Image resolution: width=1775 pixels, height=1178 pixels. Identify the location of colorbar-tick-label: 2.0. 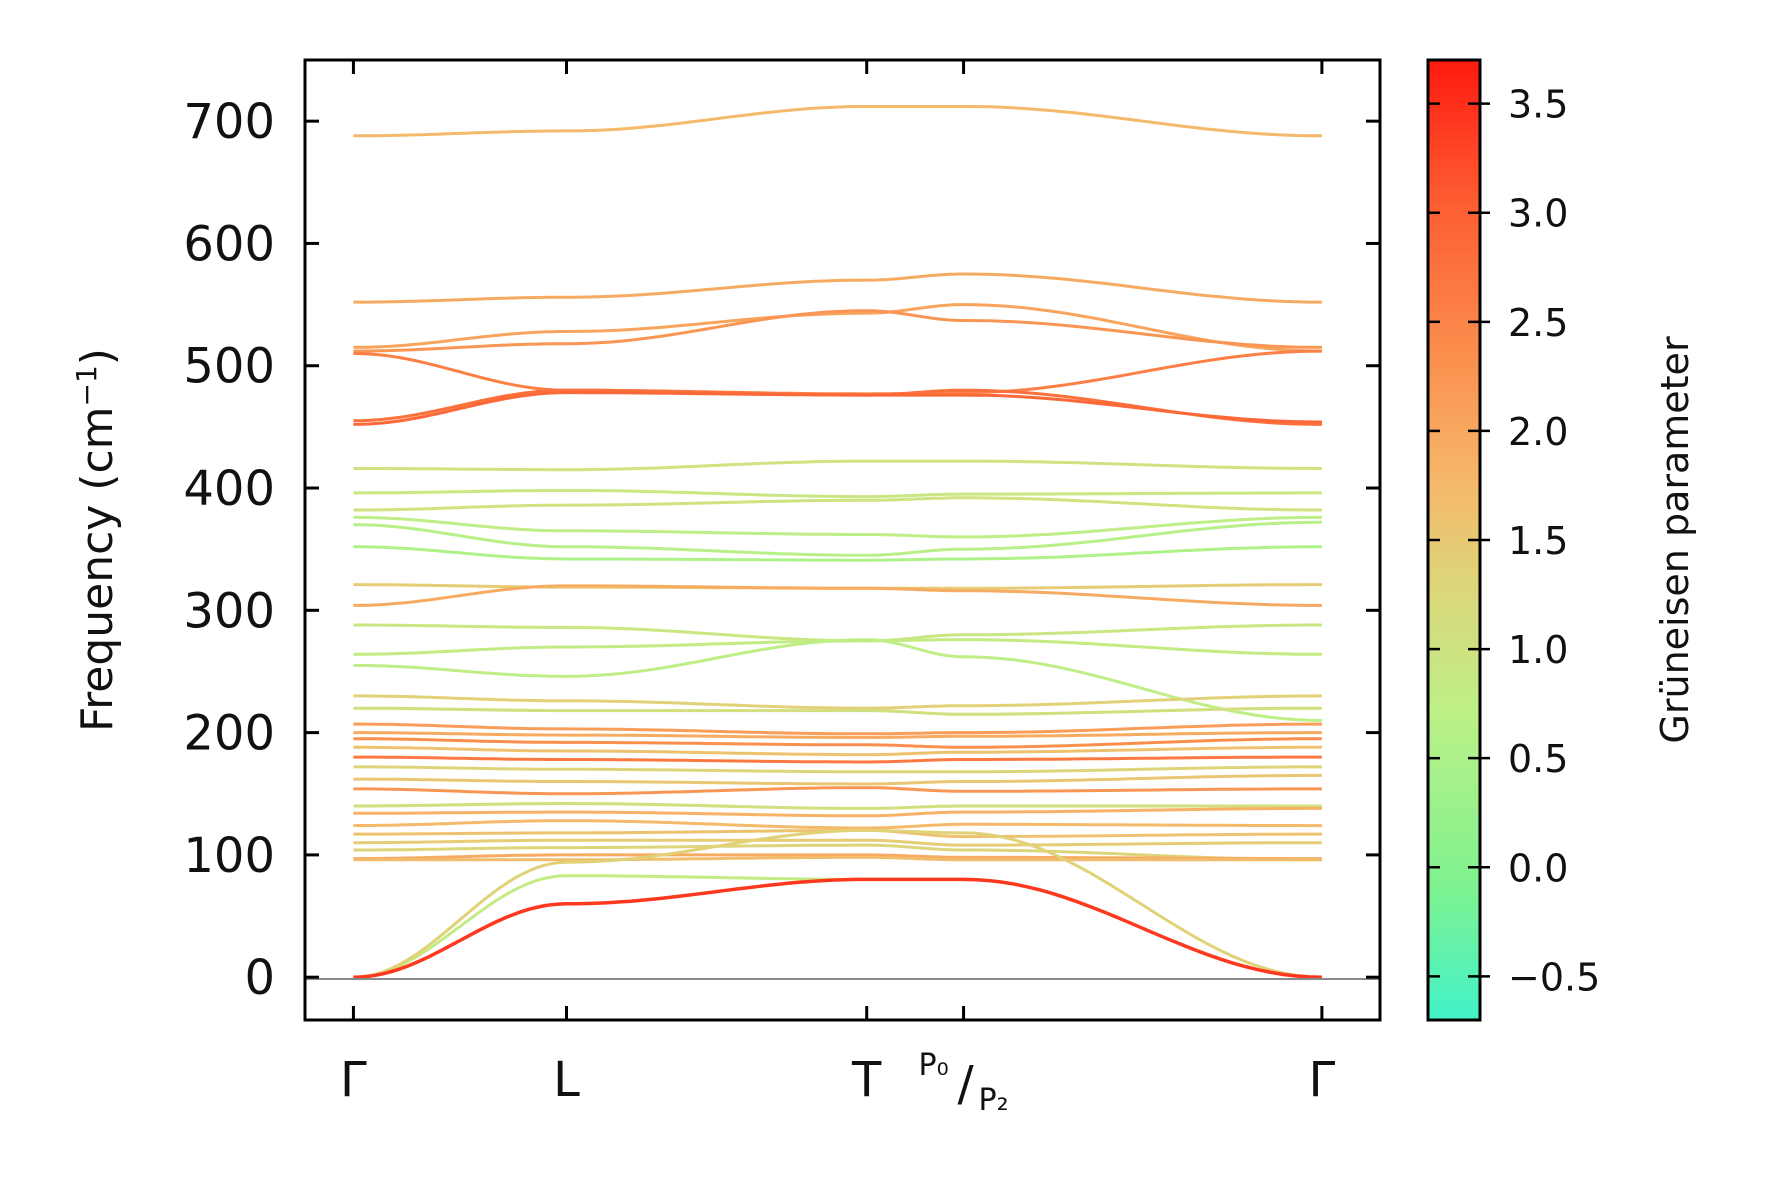
(1538, 432).